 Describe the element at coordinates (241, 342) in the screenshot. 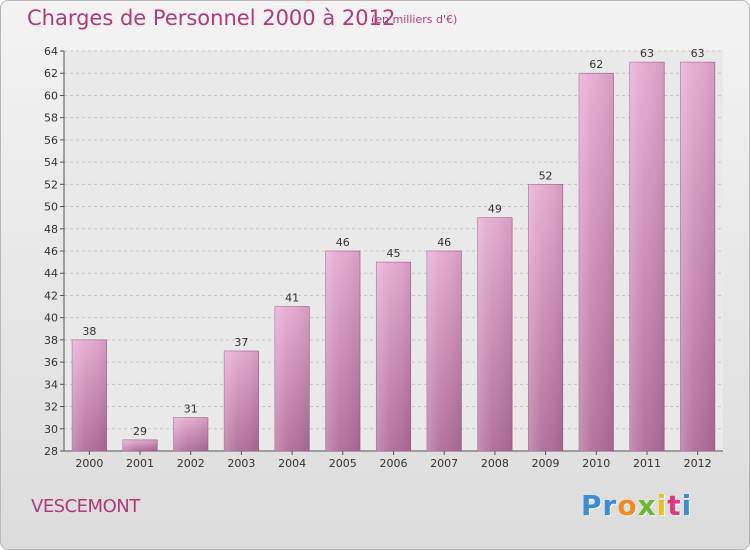

I see `data-label: 37` at that location.